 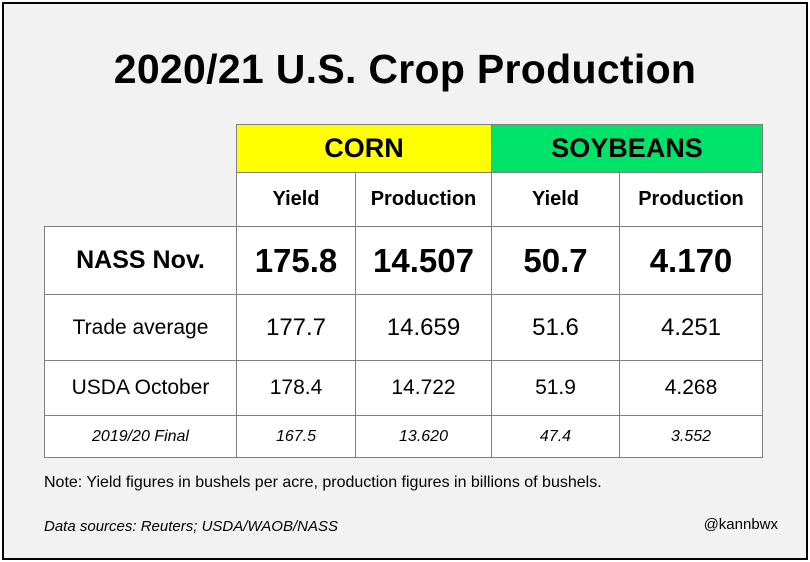 I want to click on column-header-soybeans-yield: Yield, so click(x=555, y=199).